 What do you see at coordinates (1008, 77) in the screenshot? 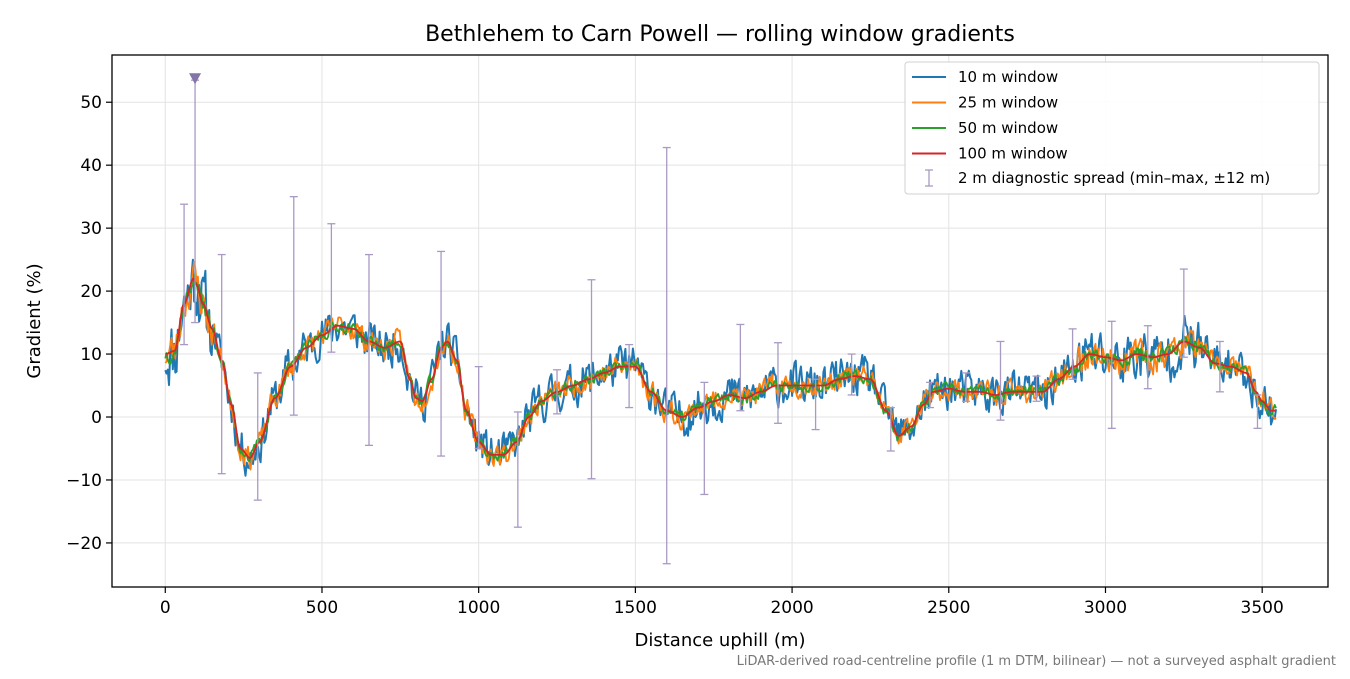
I see `legend-label: 10 m window` at bounding box center [1008, 77].